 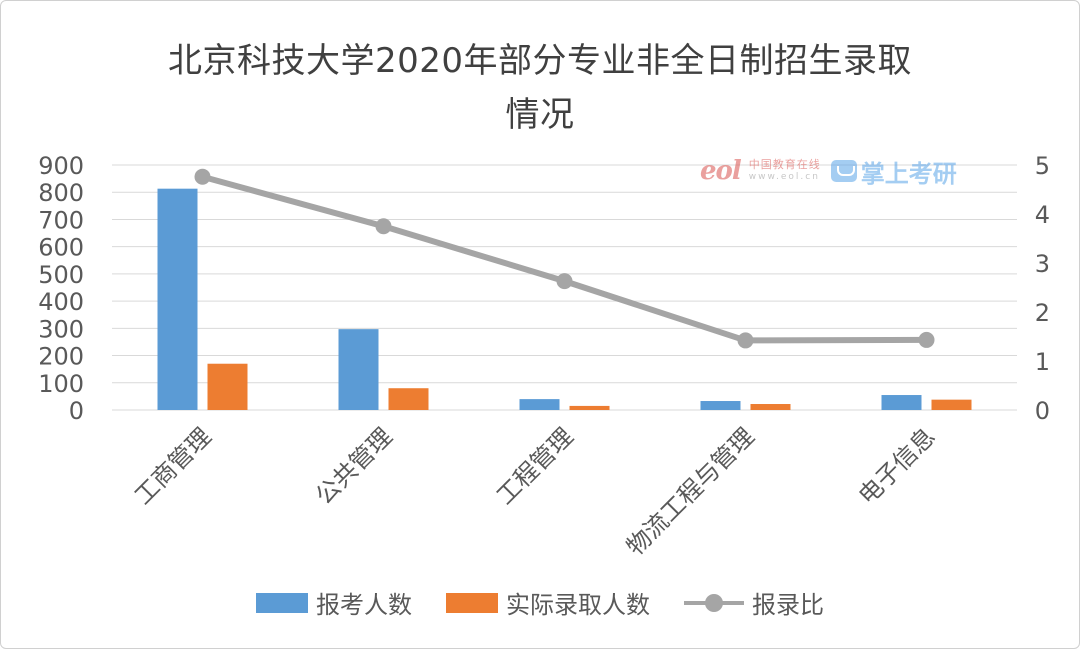 I want to click on x-category-label: 物流工程与管理, so click(x=690, y=491).